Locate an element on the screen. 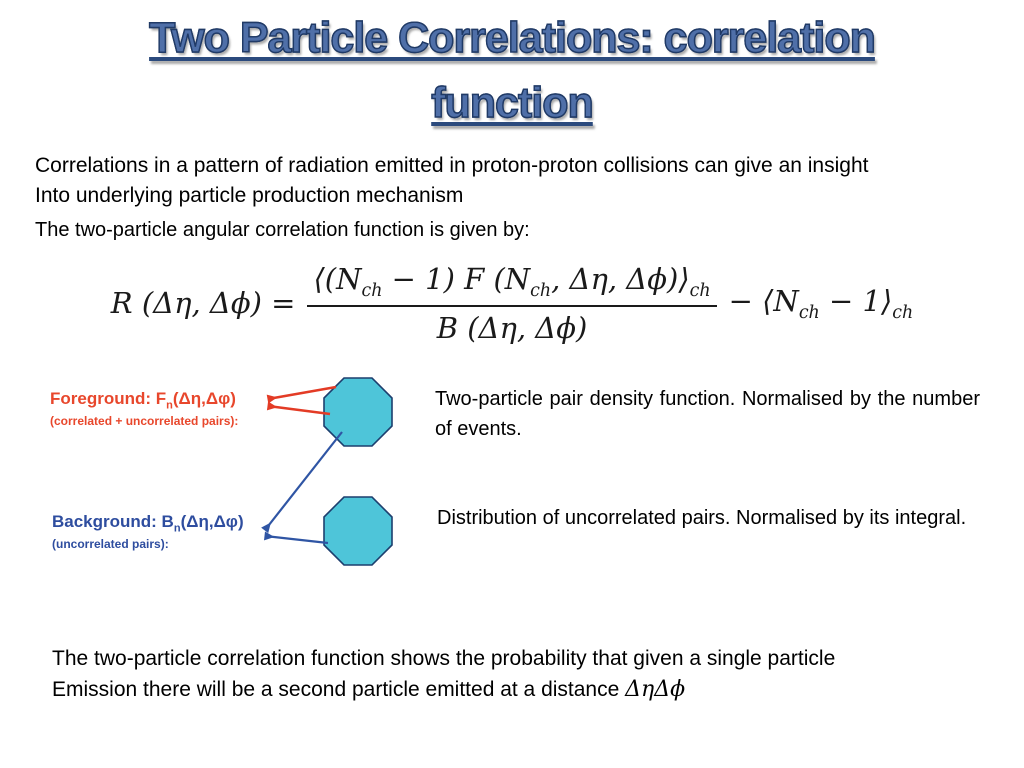 This screenshot has height=768, width=1024. background-label-text: Background: B is located at coordinates (113, 521).